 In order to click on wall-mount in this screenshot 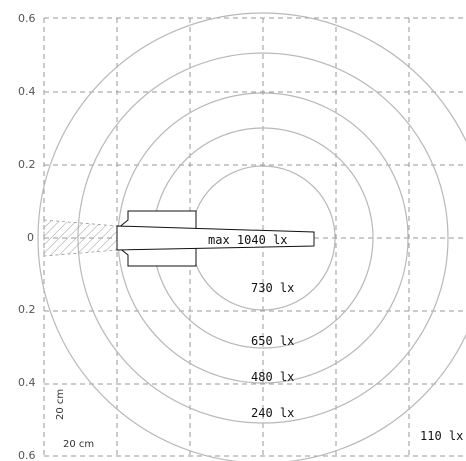, I will do `click(80, 238)`.